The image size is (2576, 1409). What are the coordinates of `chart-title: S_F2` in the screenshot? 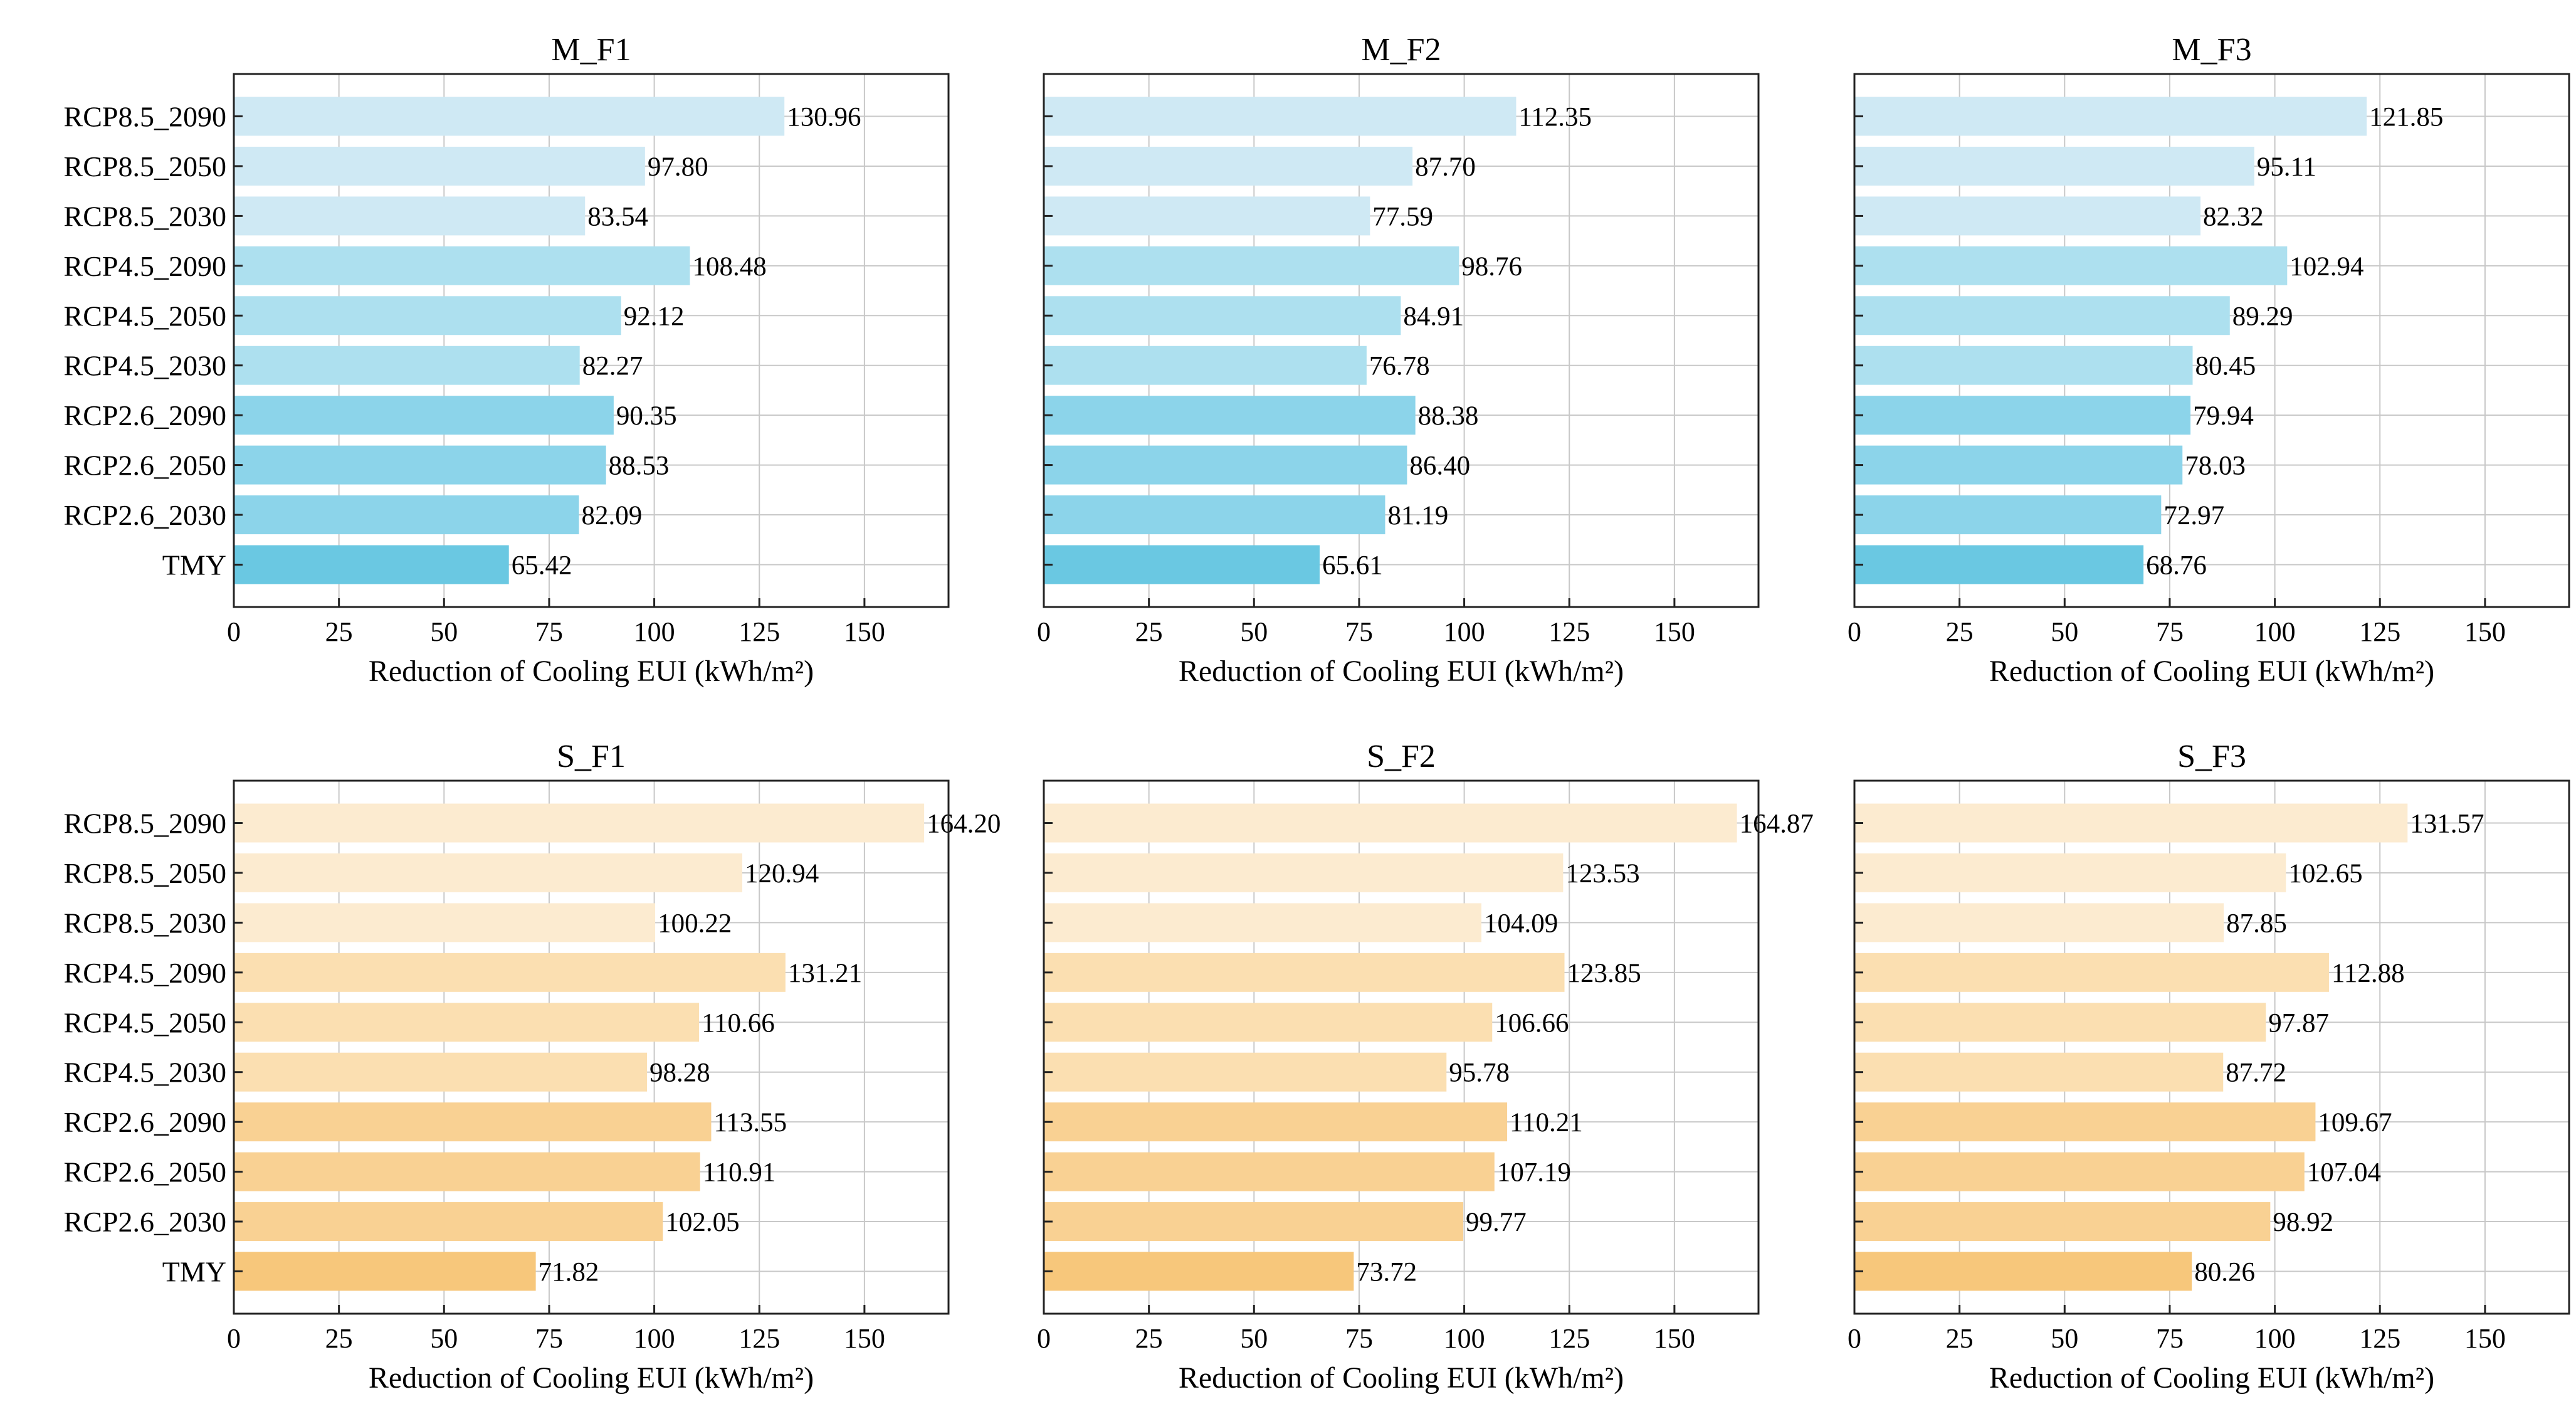 It's located at (1401, 757).